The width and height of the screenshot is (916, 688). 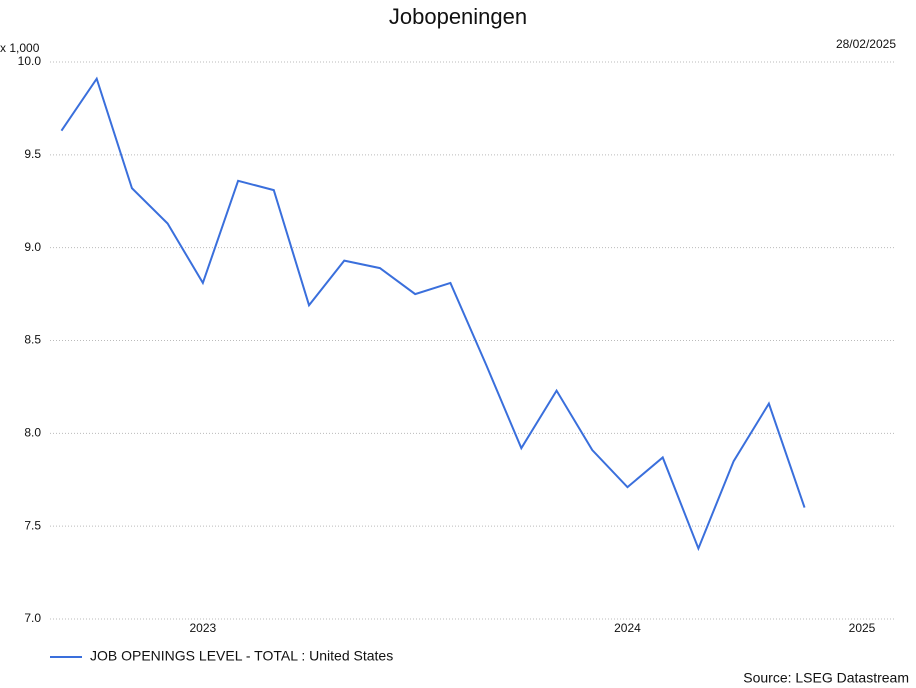 What do you see at coordinates (203, 628) in the screenshot?
I see `x-tick-label: 2023` at bounding box center [203, 628].